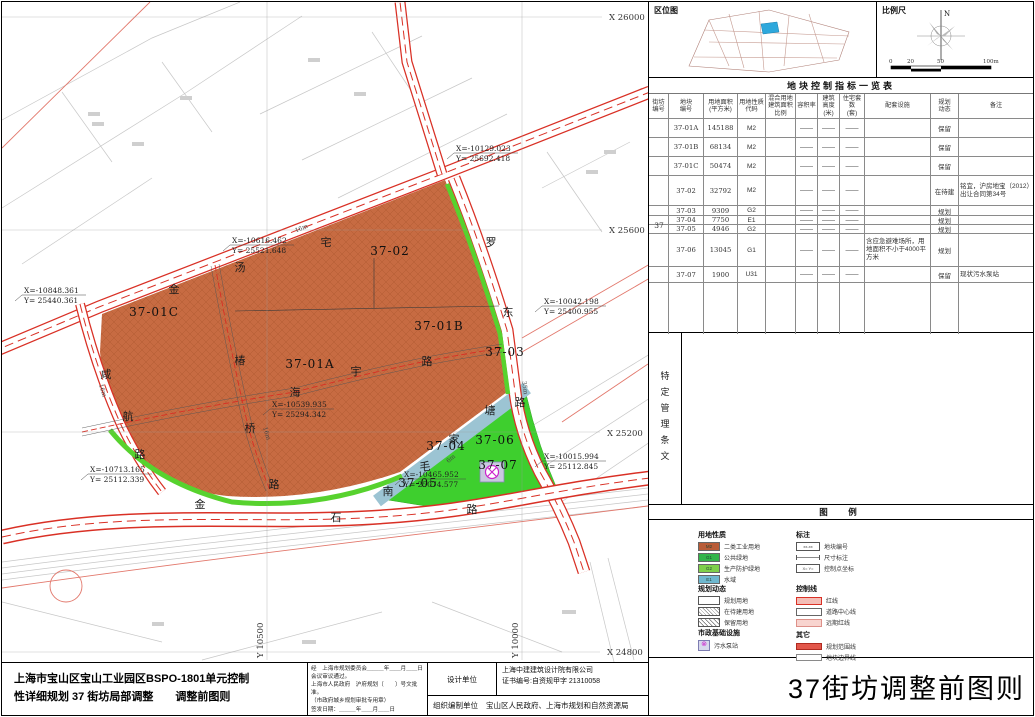  Describe the element at coordinates (659, 225) in the screenshot. I see `block-number: 37` at that location.